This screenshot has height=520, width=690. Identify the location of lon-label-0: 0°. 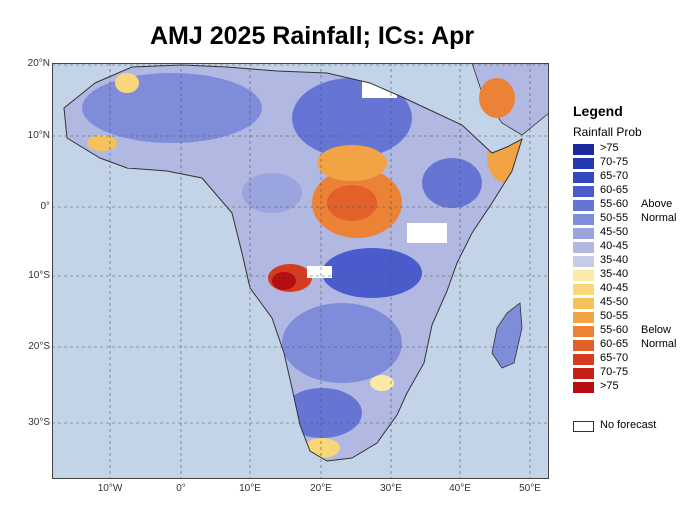
(181, 488).